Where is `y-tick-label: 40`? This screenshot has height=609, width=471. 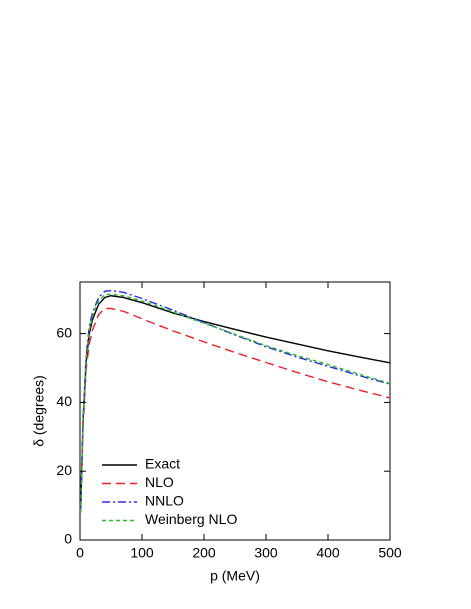
y-tick-label: 40 is located at coordinates (64, 401).